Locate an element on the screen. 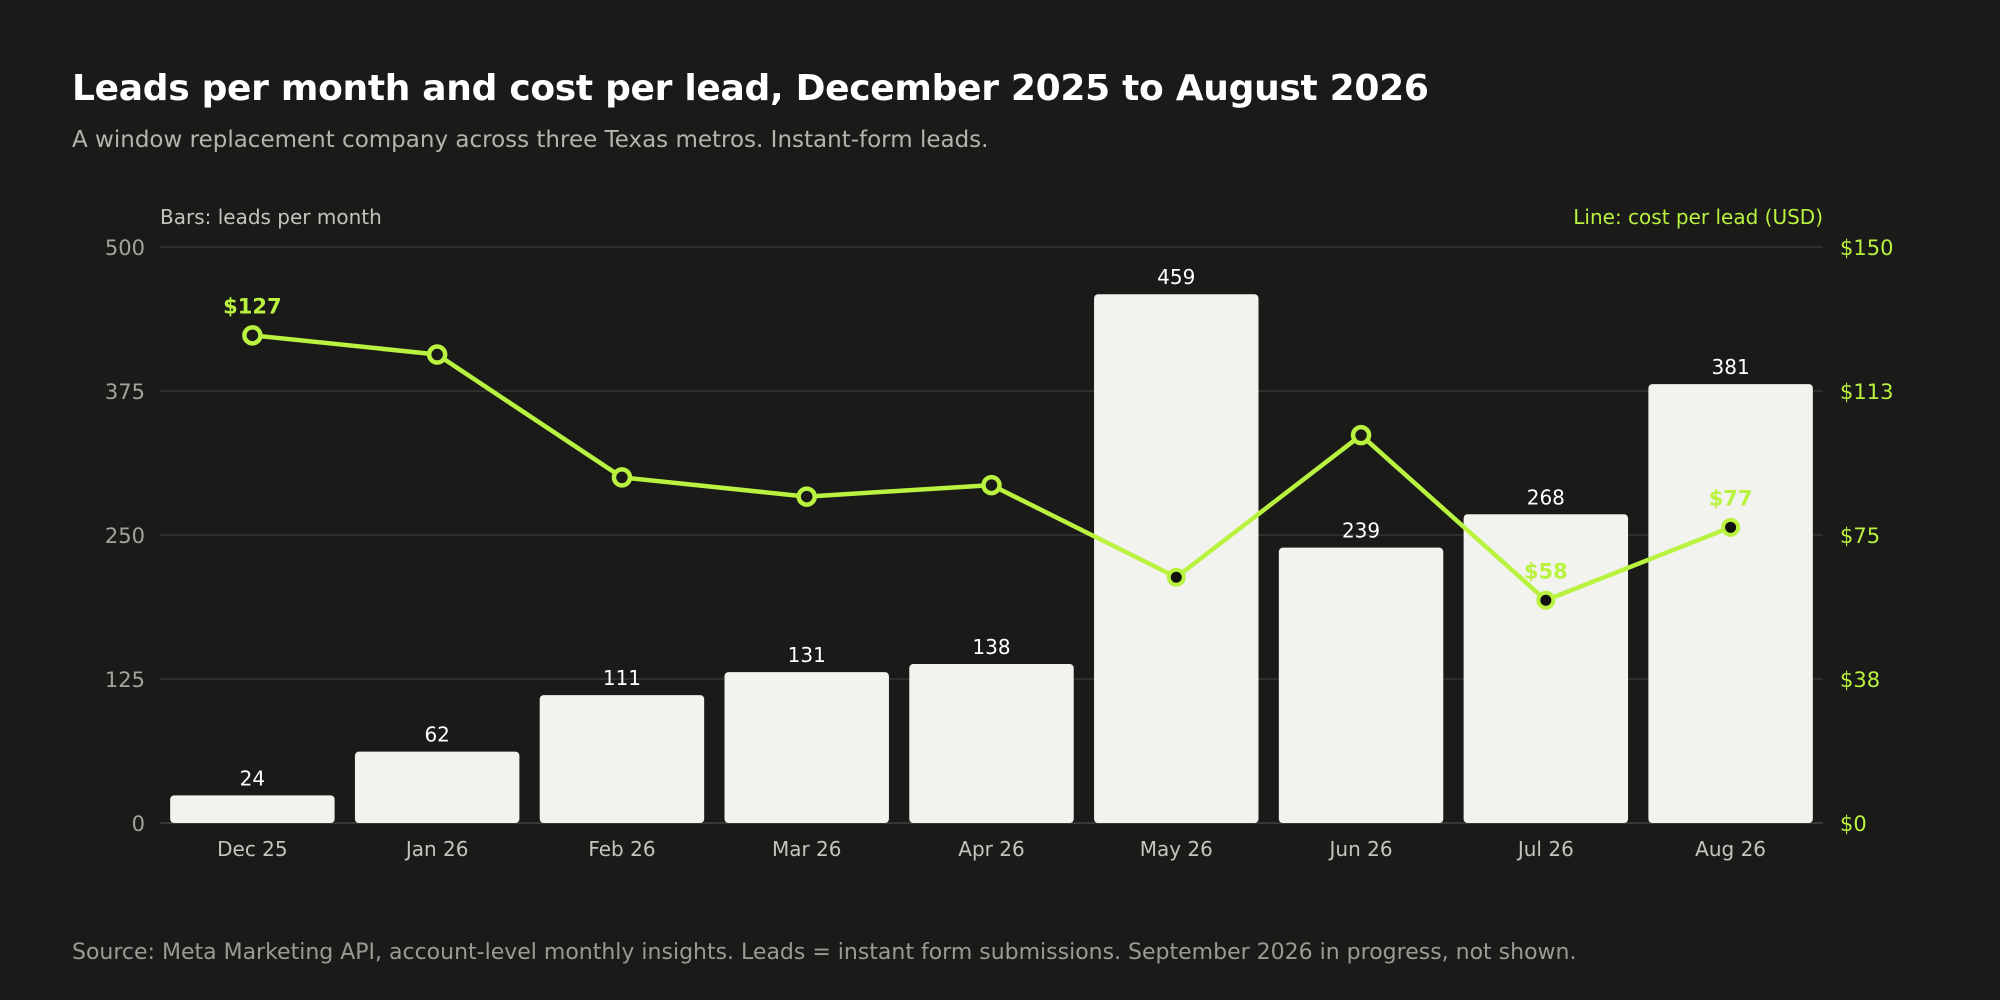  bar-value-label: 459 is located at coordinates (1176, 277).